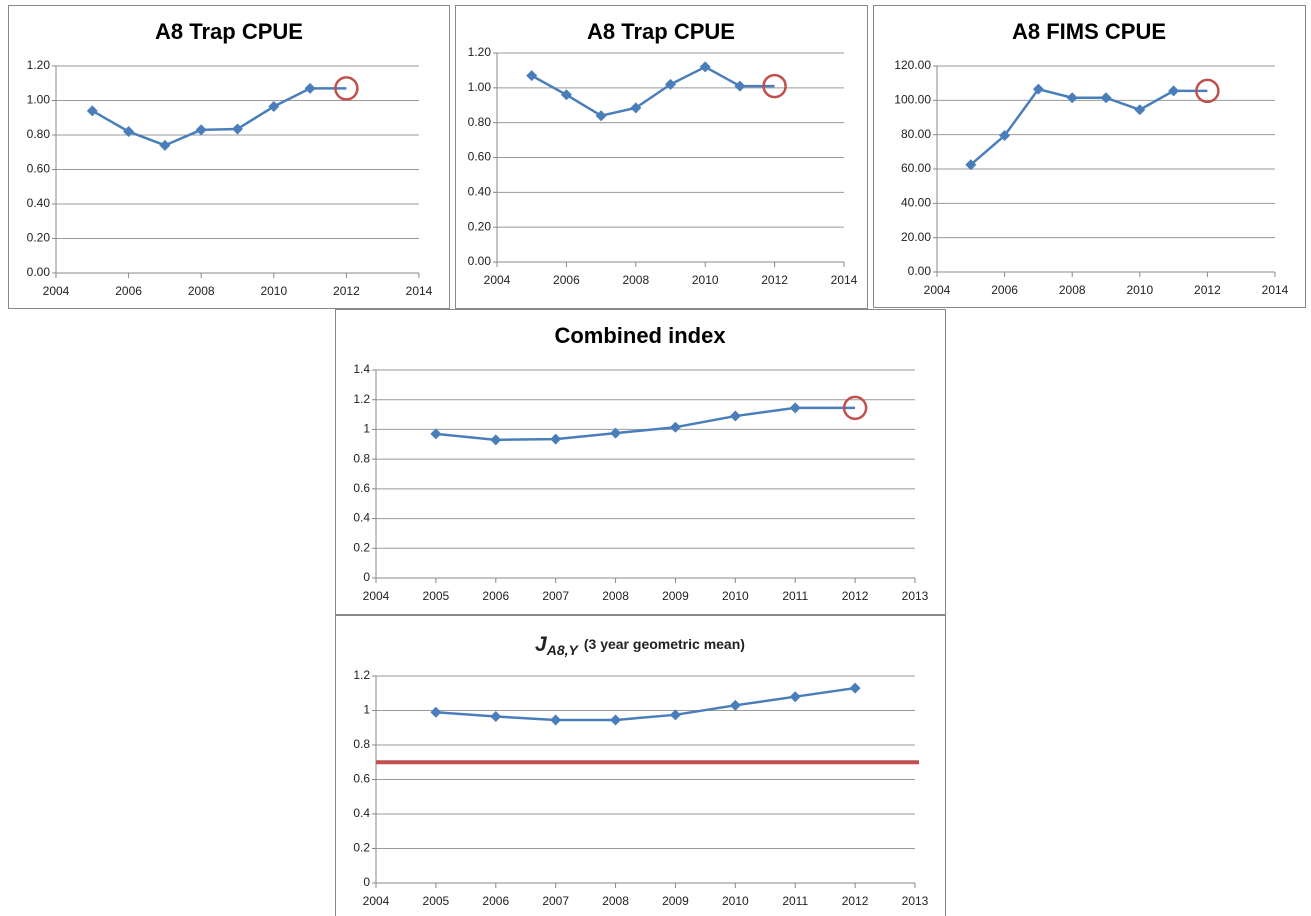 The width and height of the screenshot is (1311, 916). I want to click on chart-title: JA8,Y (3 year geometric mean), so click(640, 645).